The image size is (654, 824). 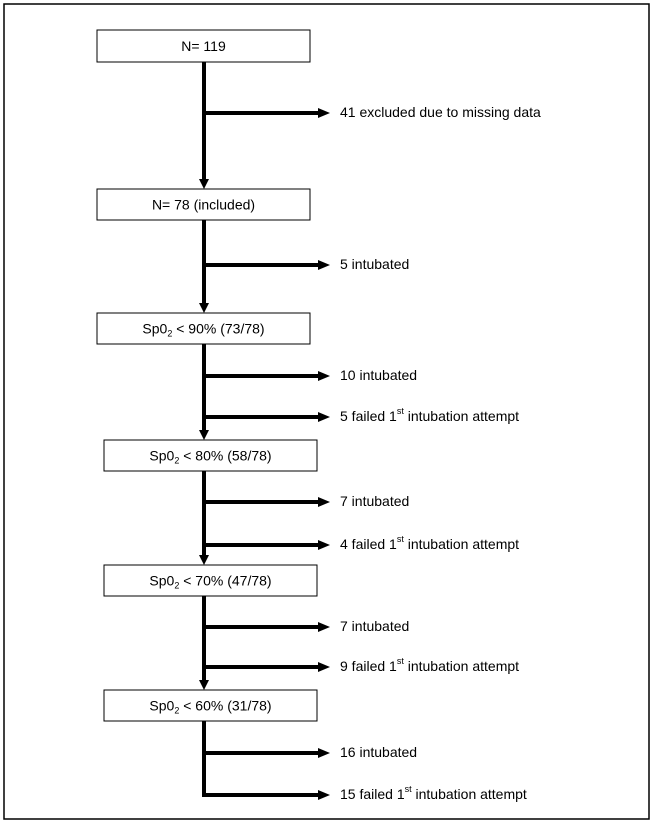 What do you see at coordinates (225, 705) in the screenshot?
I see `text-part: < 60% (31/78)` at bounding box center [225, 705].